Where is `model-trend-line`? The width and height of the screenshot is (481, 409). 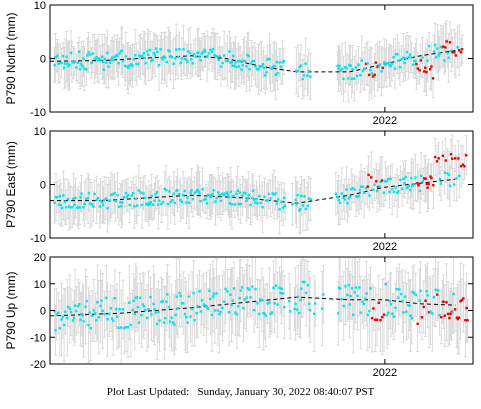 model-trend-line is located at coordinates (253, 306).